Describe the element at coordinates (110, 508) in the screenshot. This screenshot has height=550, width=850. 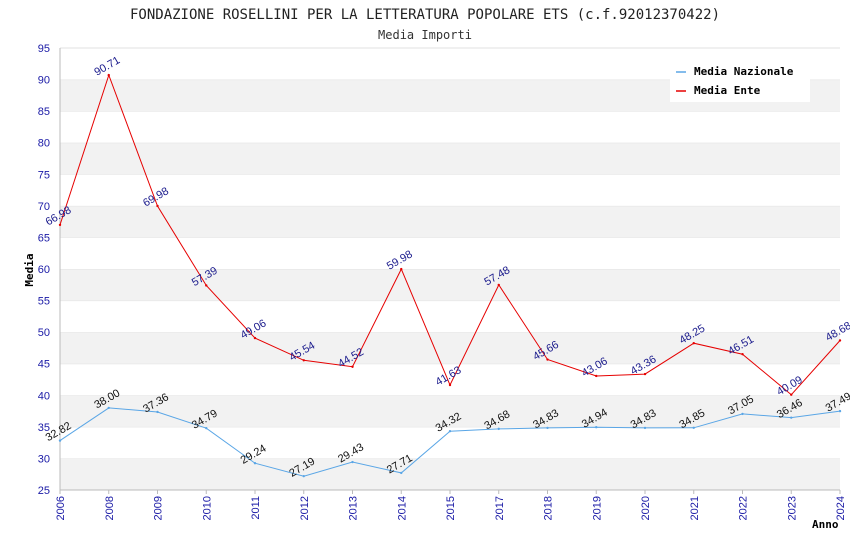
I see `x-tick-label: 2008` at that location.